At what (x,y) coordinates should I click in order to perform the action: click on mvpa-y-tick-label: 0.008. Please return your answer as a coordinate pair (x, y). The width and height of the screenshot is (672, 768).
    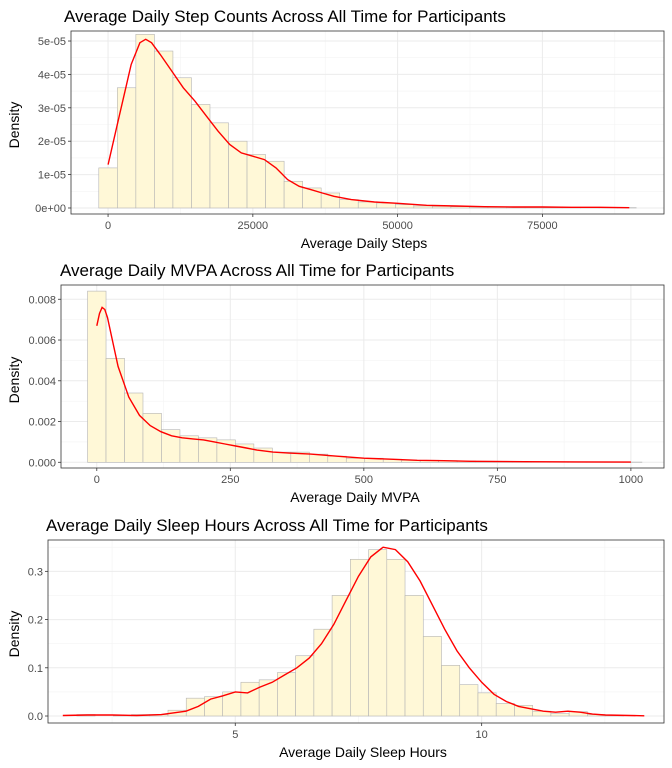
    Looking at the image, I should click on (42, 300).